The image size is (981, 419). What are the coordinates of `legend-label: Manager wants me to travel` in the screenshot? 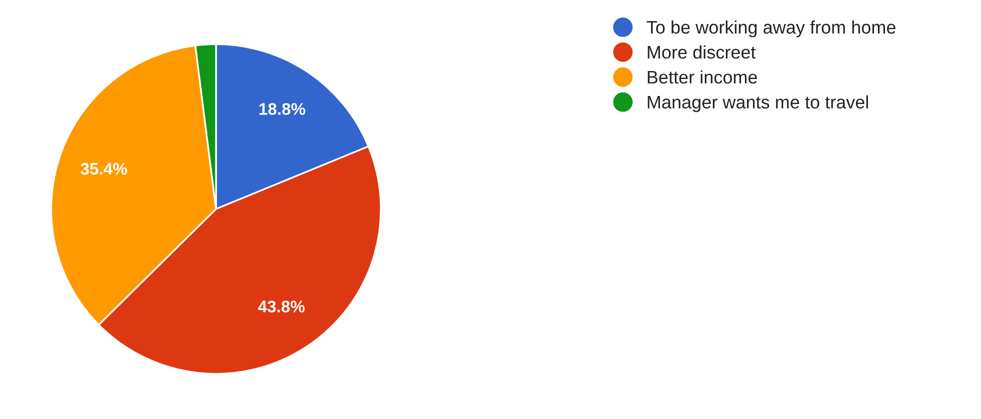 It's located at (758, 103).